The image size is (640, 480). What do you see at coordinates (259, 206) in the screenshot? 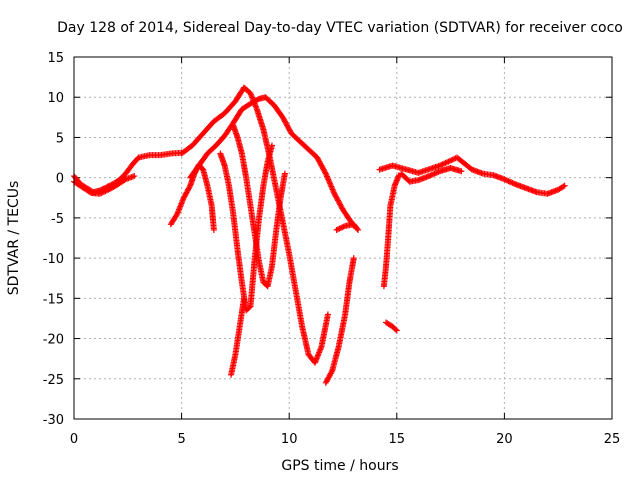
I see `series-arc-steep-b` at bounding box center [259, 206].